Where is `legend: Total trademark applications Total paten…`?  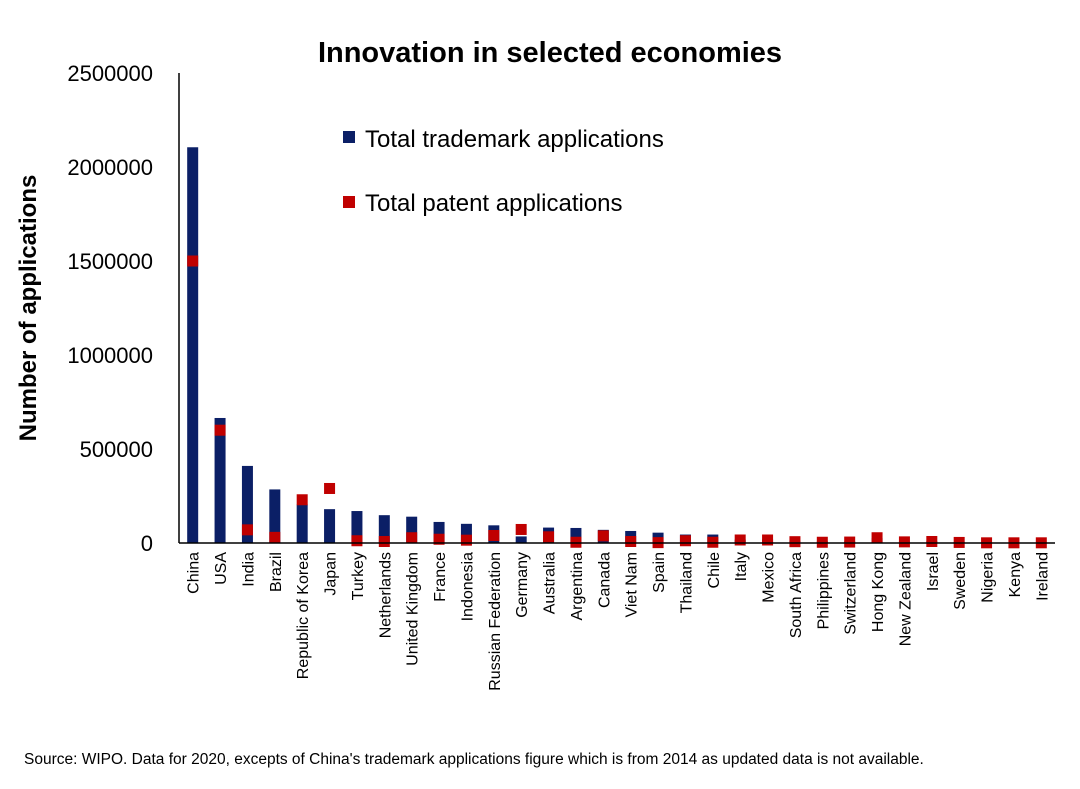 legend: Total trademark applications Total paten… is located at coordinates (503, 171).